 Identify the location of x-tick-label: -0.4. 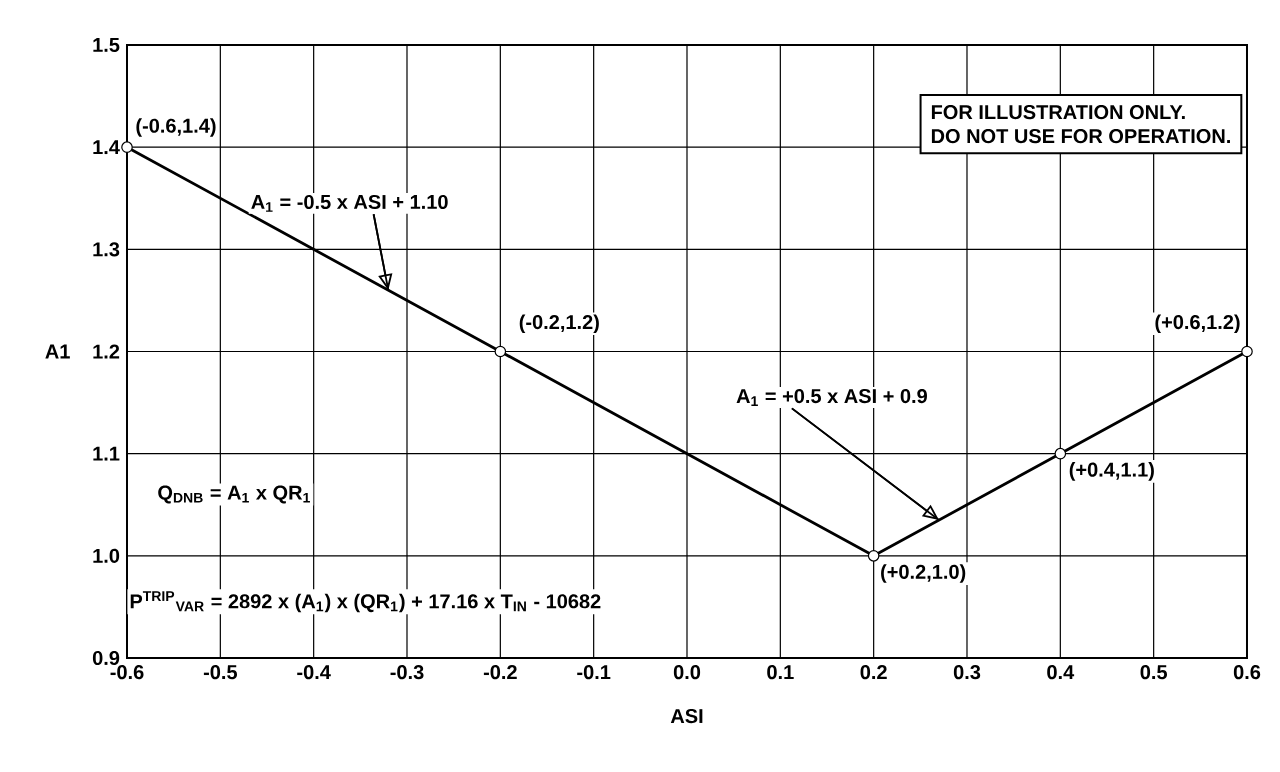
(314, 672).